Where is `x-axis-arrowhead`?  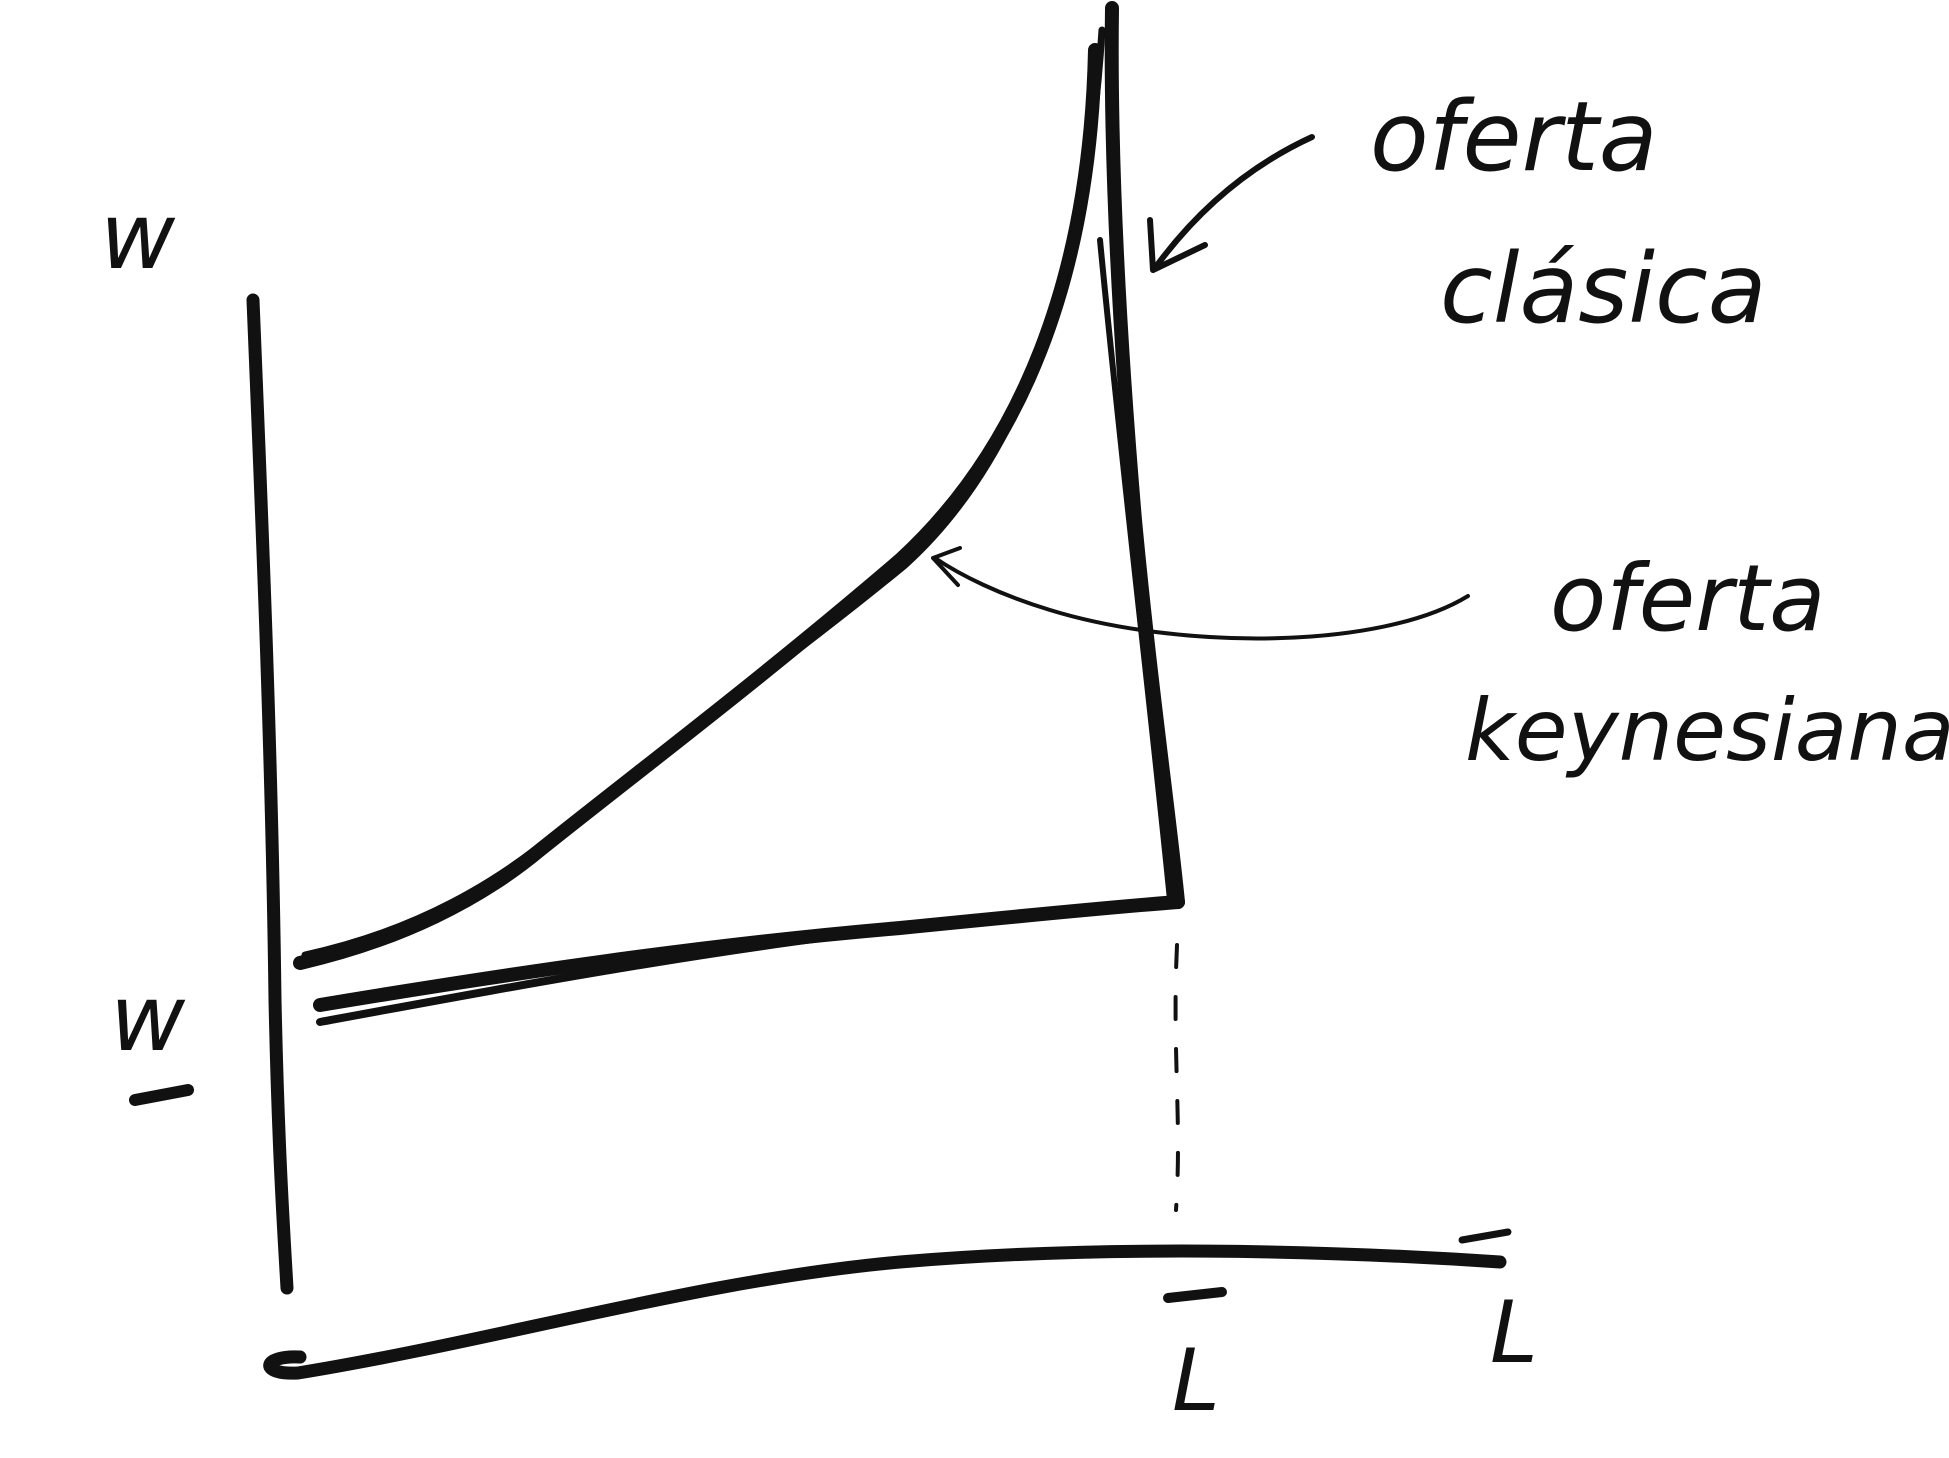 x-axis-arrowhead is located at coordinates (1485, 1236).